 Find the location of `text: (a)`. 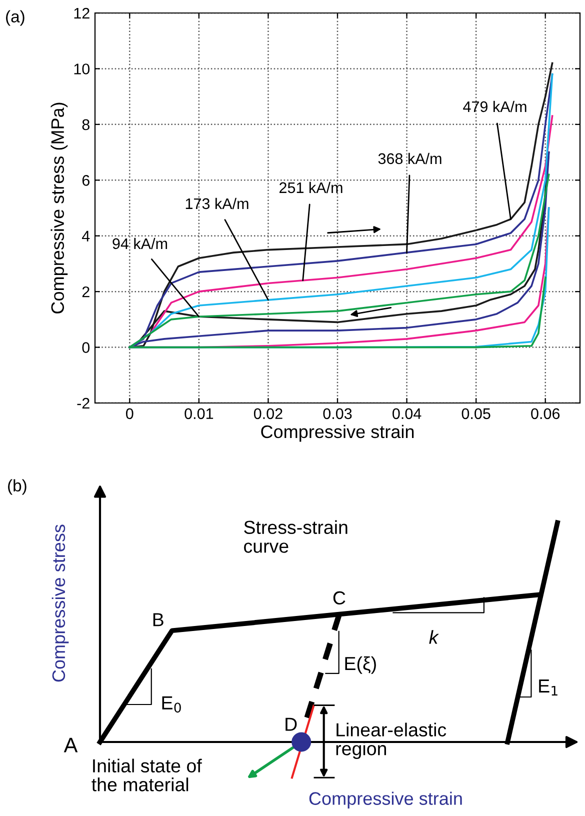

text: (a) is located at coordinates (15, 18).